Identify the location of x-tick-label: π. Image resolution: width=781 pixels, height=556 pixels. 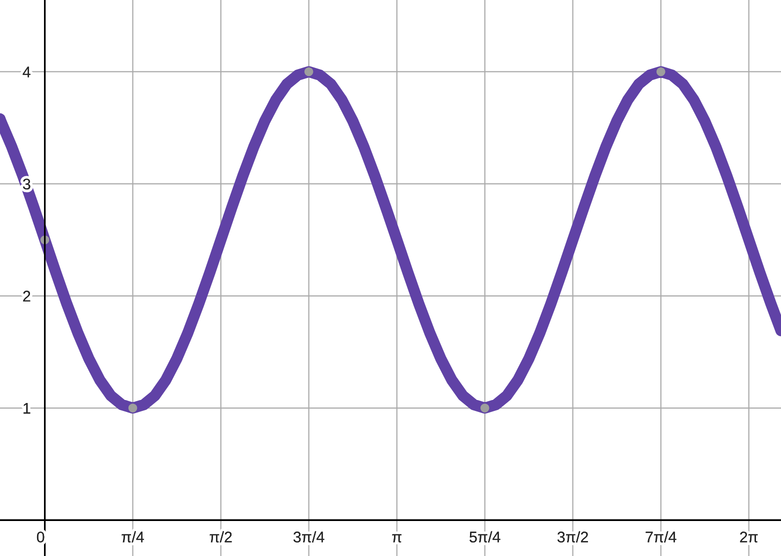
(397, 538).